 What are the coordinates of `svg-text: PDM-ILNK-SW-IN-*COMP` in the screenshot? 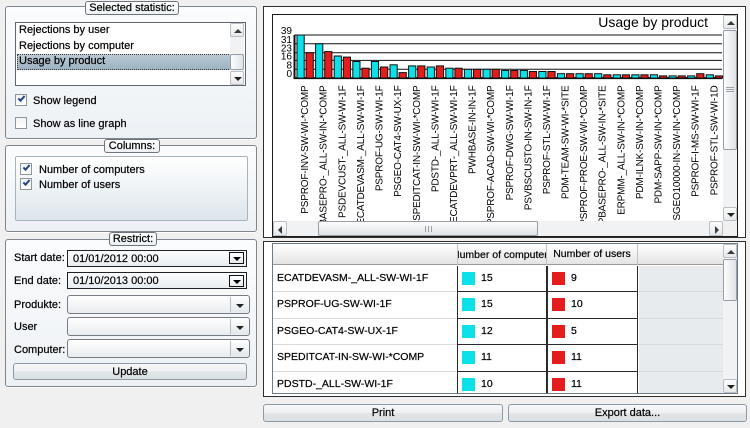 It's located at (640, 142).